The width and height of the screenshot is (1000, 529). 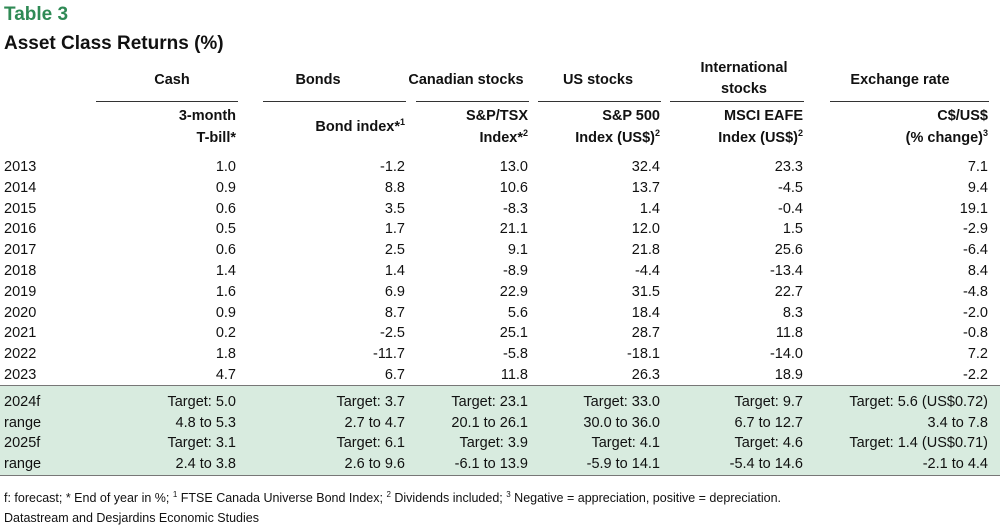 What do you see at coordinates (766, 463) in the screenshot?
I see `table-cell: -5.4 to 14.6` at bounding box center [766, 463].